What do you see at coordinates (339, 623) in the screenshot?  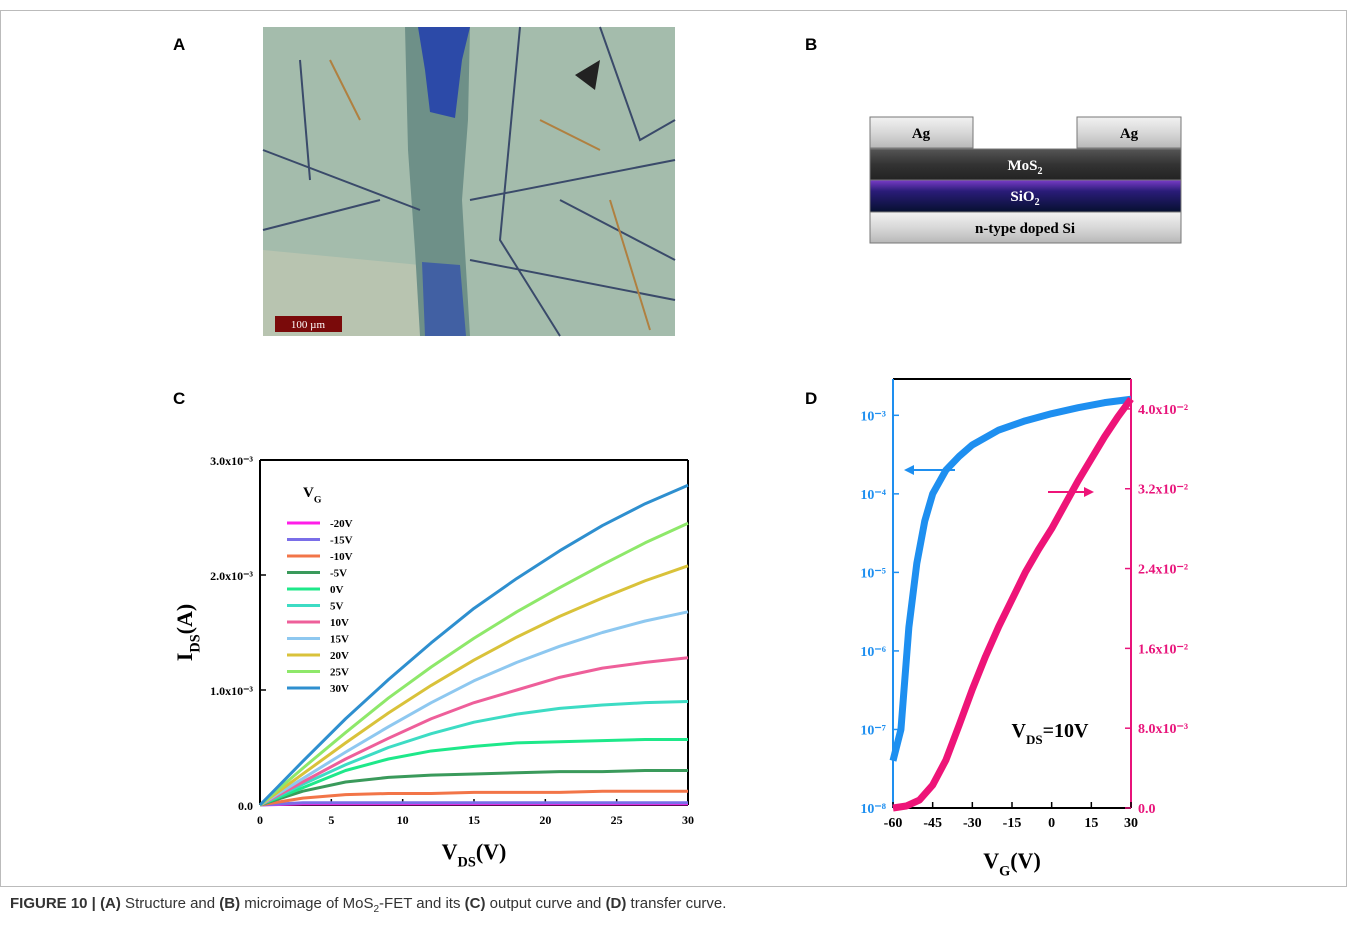 I see `legend-label: 10V` at bounding box center [339, 623].